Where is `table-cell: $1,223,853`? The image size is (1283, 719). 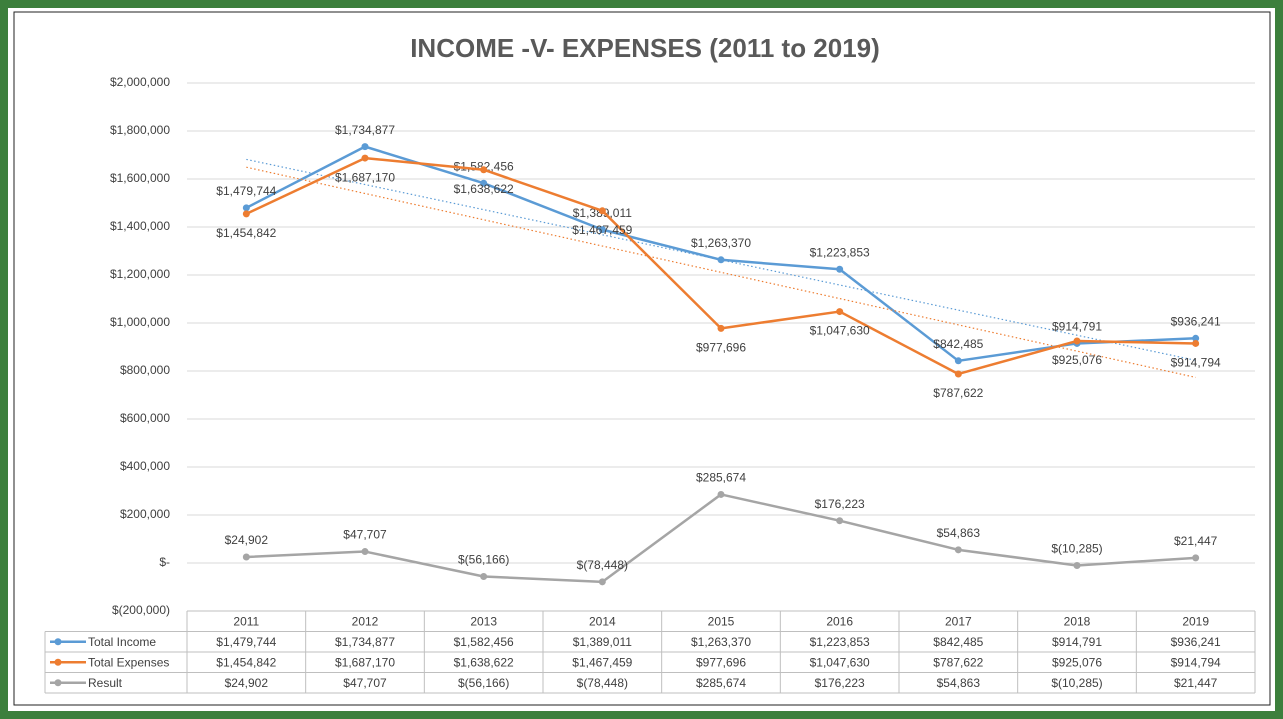
table-cell: $1,223,853 is located at coordinates (840, 642).